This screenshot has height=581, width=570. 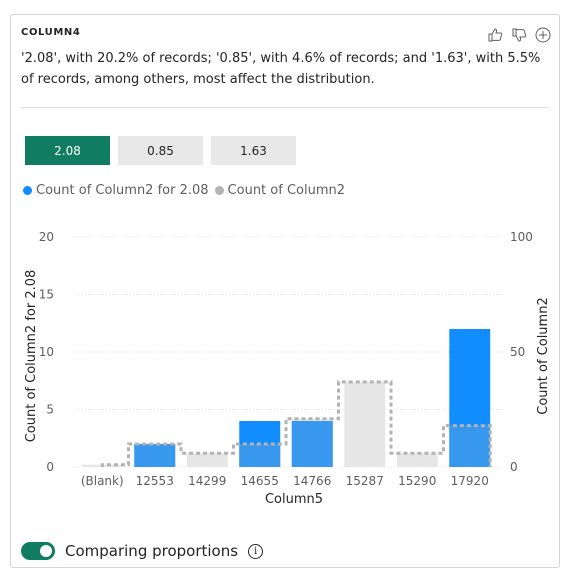 I want to click on x-tick-label: 14299, so click(x=207, y=481).